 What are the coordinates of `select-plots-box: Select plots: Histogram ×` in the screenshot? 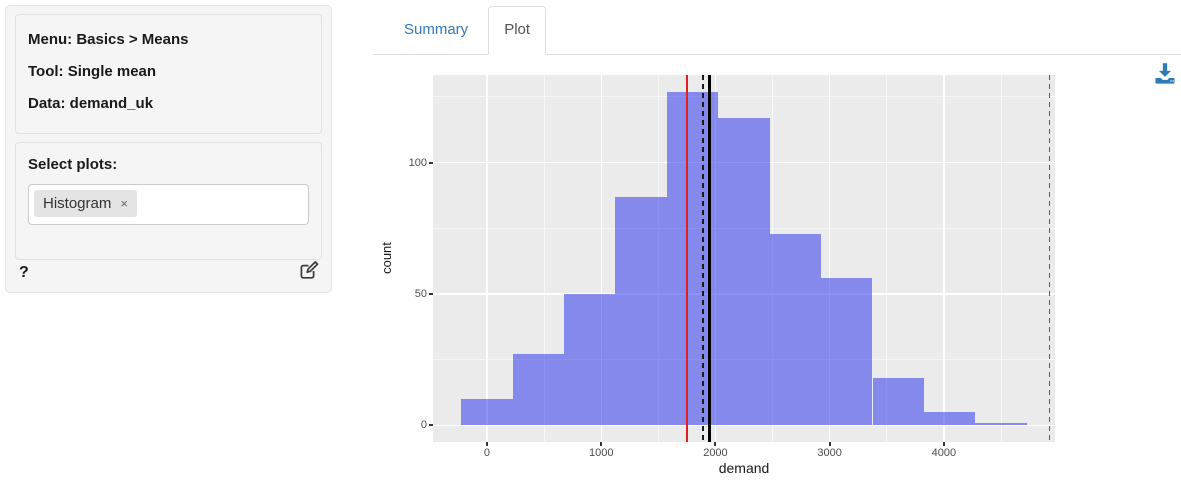 It's located at (168, 201).